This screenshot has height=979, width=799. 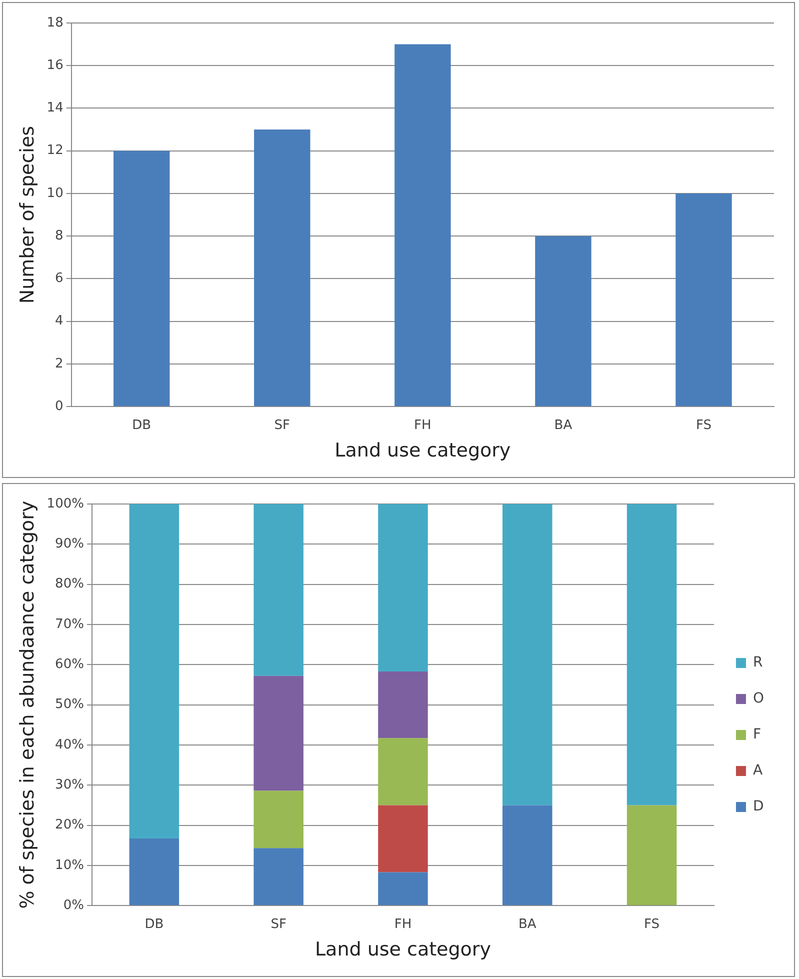 What do you see at coordinates (758, 806) in the screenshot?
I see `legend-label: D` at bounding box center [758, 806].